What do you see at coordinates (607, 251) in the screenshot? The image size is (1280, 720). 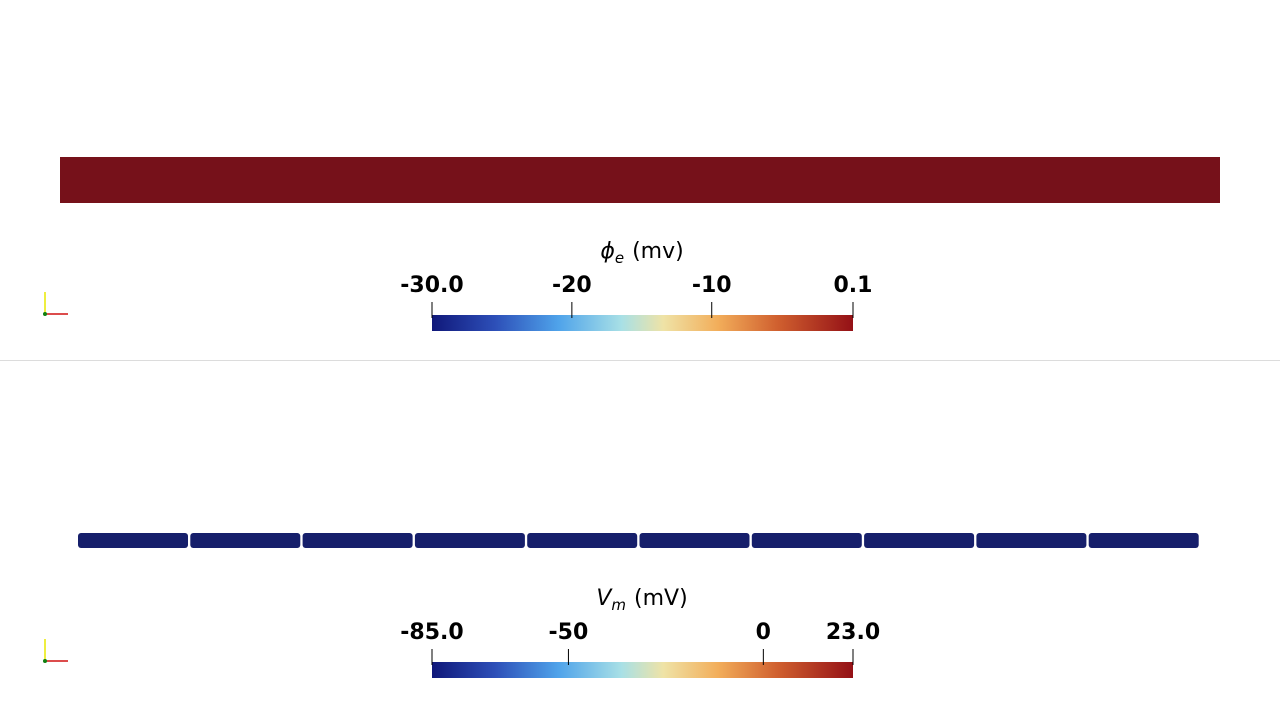 I see `title-symbol: ϕ` at bounding box center [607, 251].